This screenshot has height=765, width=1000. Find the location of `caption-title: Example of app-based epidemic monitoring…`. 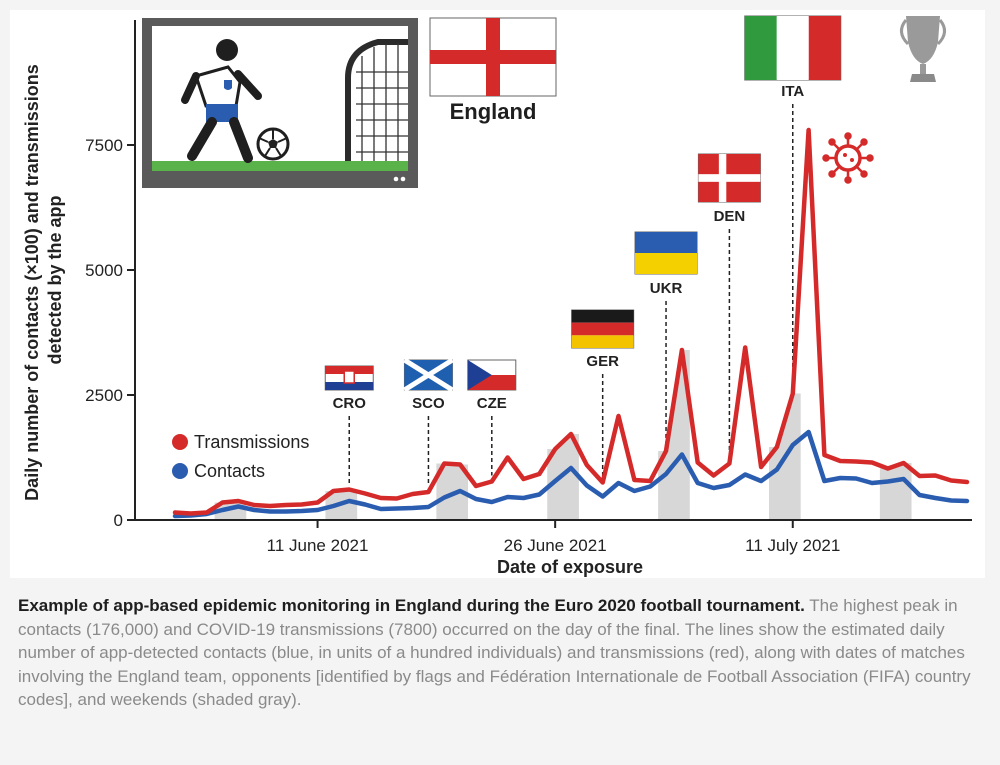

caption-title: Example of app-based epidemic monitoring… is located at coordinates (411, 605).